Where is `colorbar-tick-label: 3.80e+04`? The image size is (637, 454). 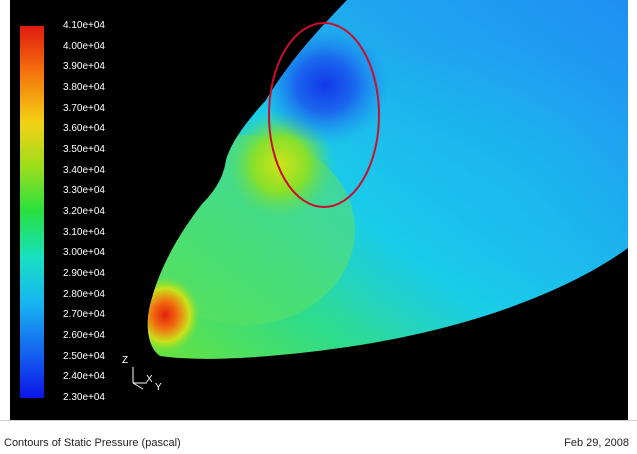 colorbar-tick-label: 3.80e+04 is located at coordinates (84, 87).